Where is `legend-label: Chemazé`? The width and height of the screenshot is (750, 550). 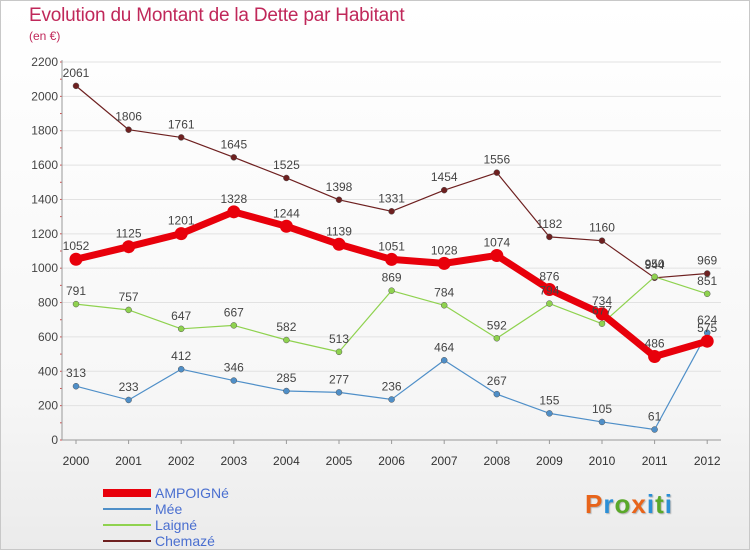 legend-label: Chemazé is located at coordinates (185, 541).